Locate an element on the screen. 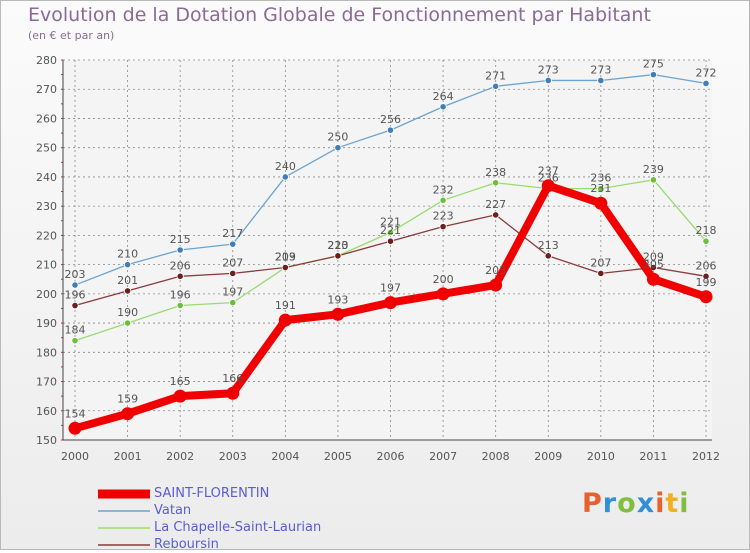  x-tick-label: 2004 is located at coordinates (285, 456).